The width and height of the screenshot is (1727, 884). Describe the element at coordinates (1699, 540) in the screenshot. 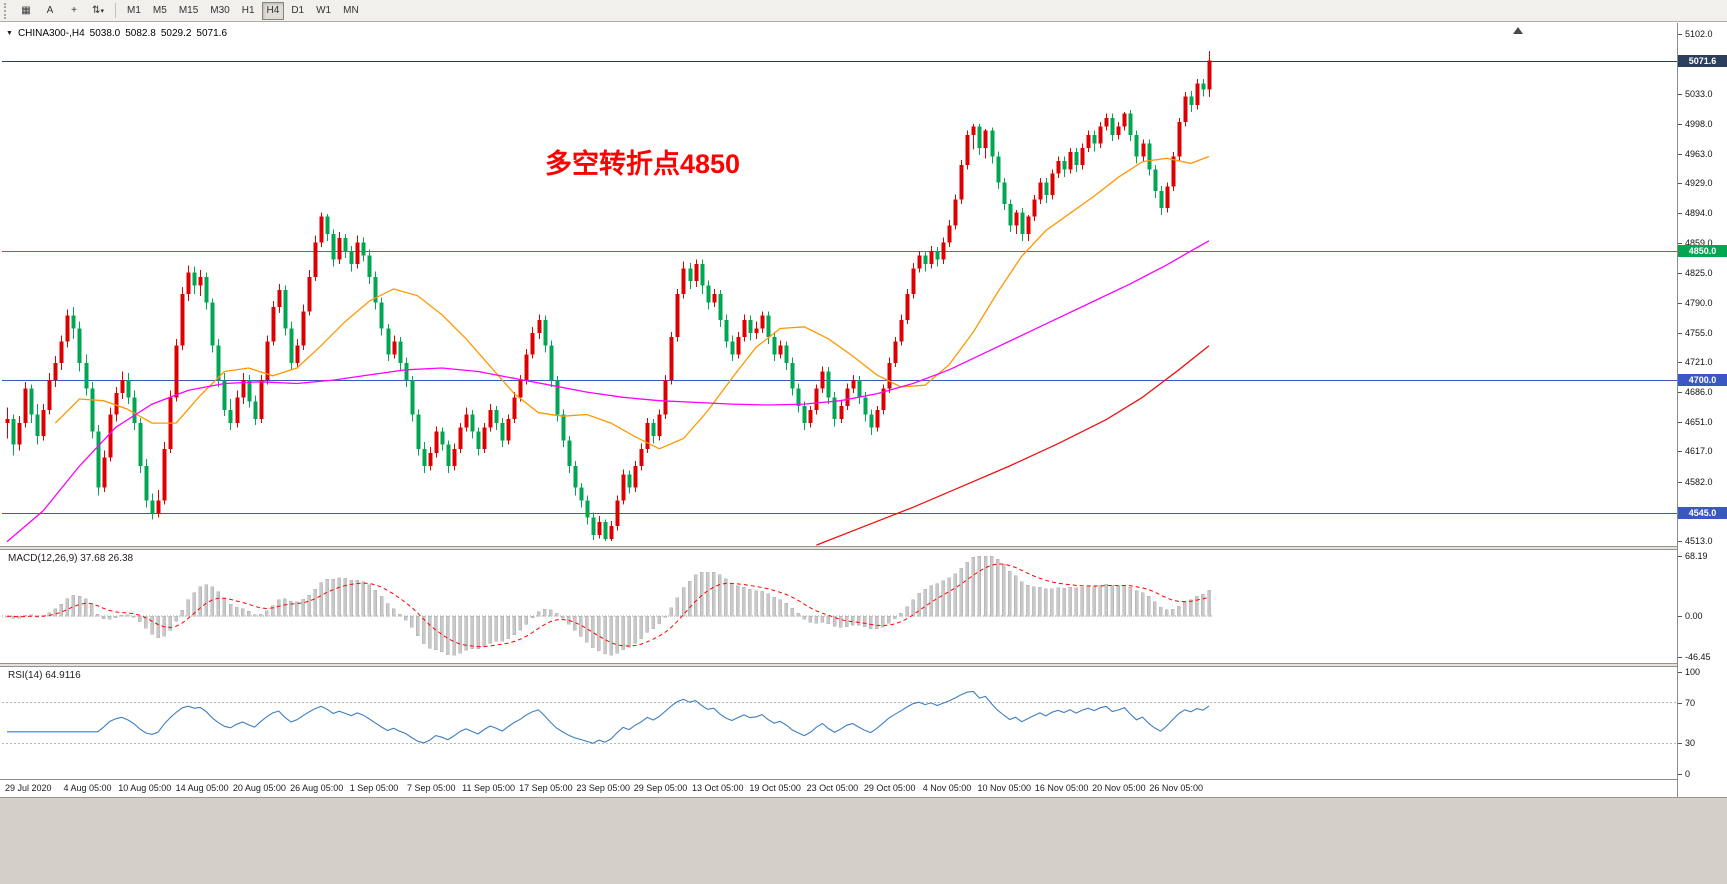

I see `price-label: 4513.0` at that location.